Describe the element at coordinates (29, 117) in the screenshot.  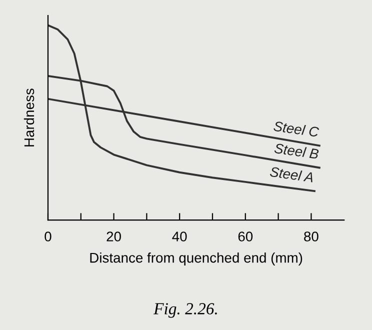
I see `y-axis-title: Hardness` at that location.